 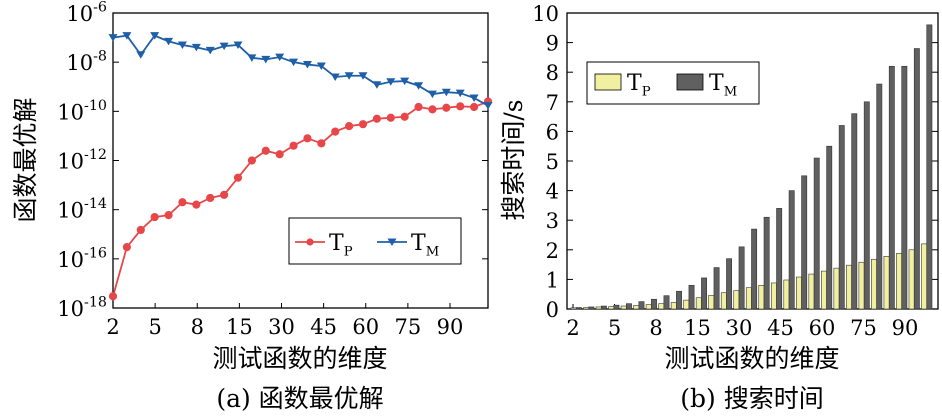 I want to click on x-axis-label-a: 测试函数的维度, so click(x=299, y=358).